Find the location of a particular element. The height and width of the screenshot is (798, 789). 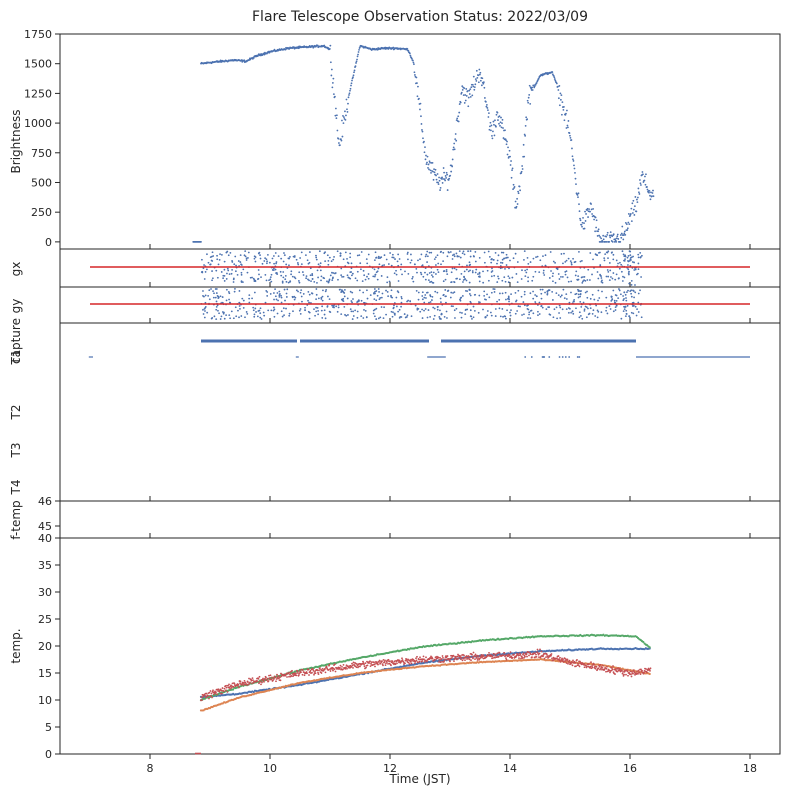

temp-ytick-label: 10 is located at coordinates (45, 700).